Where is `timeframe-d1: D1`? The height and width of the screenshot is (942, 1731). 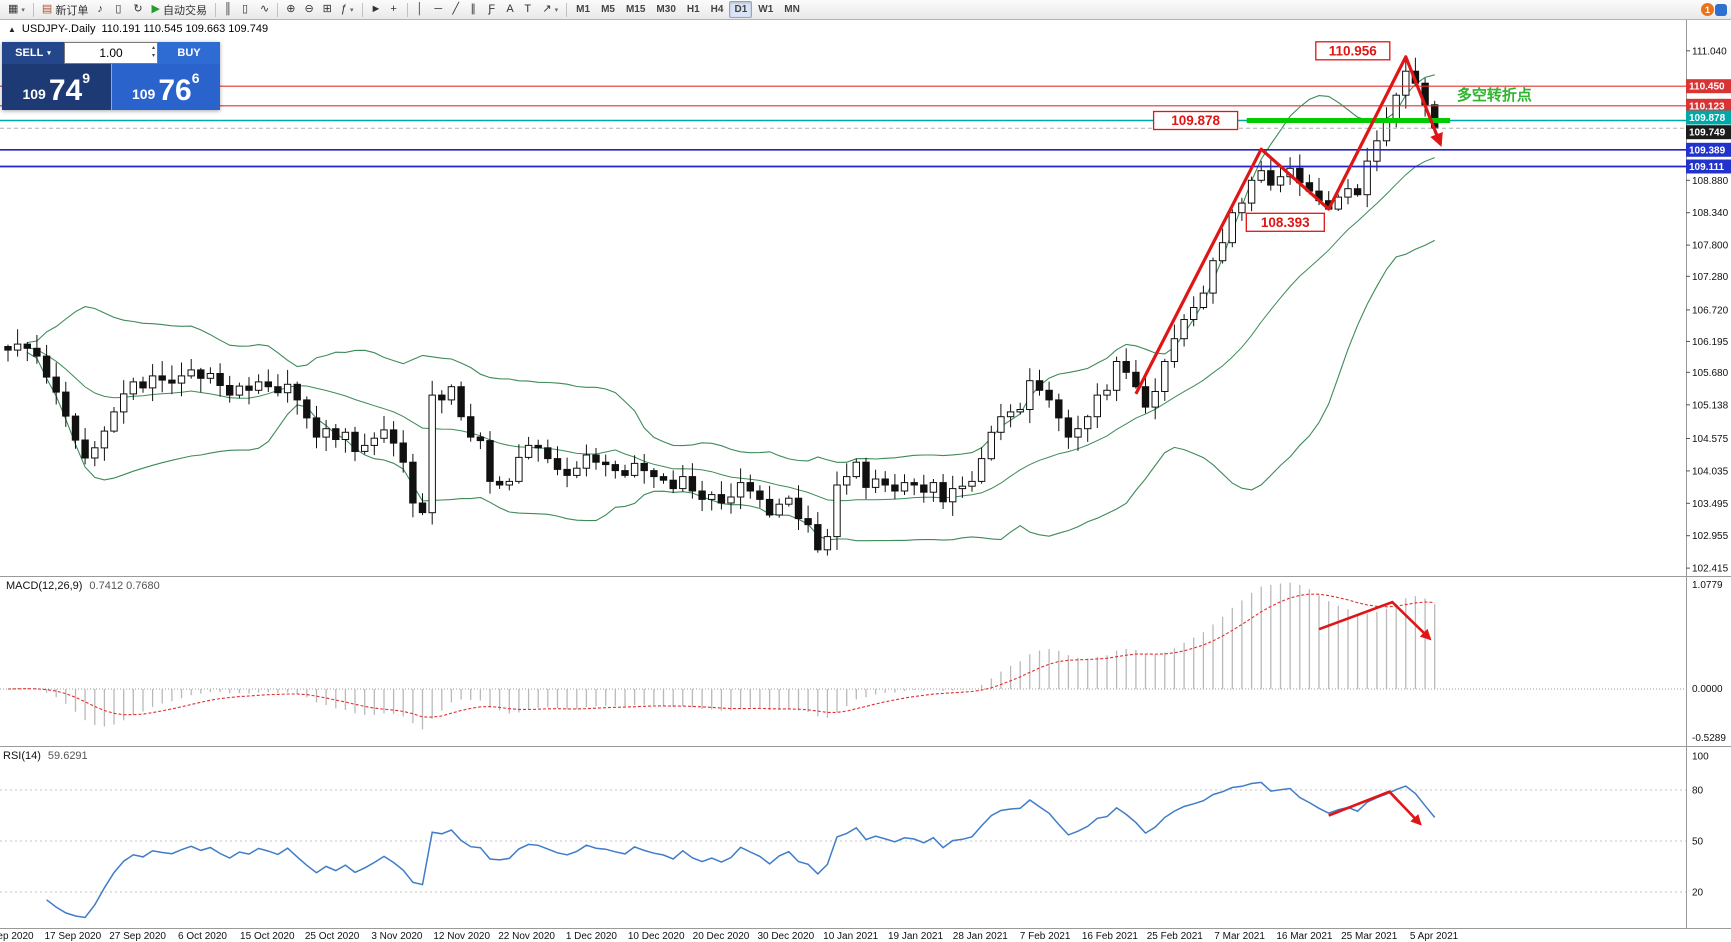
timeframe-d1: D1 is located at coordinates (741, 9).